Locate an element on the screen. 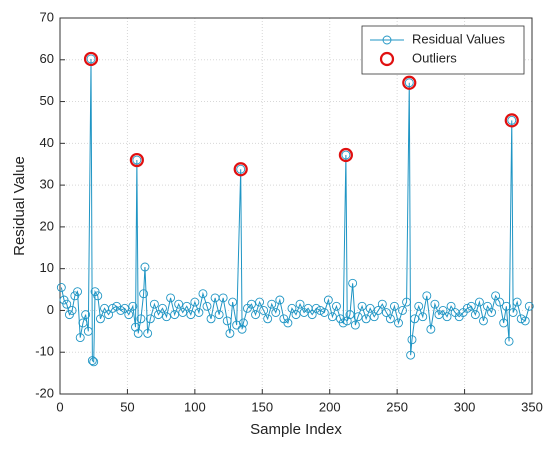 The height and width of the screenshot is (451, 550). x-tick-label: 50 is located at coordinates (127, 406).